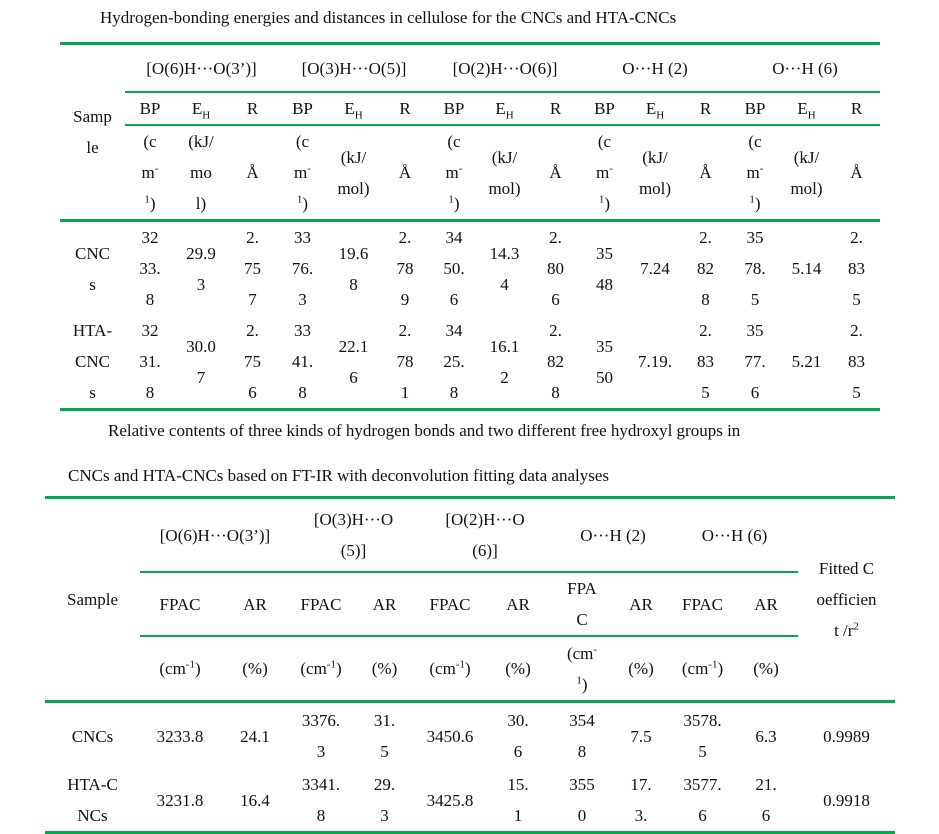 This screenshot has width=939, height=834. I want to click on value-cell: 30.07, so click(201, 363).